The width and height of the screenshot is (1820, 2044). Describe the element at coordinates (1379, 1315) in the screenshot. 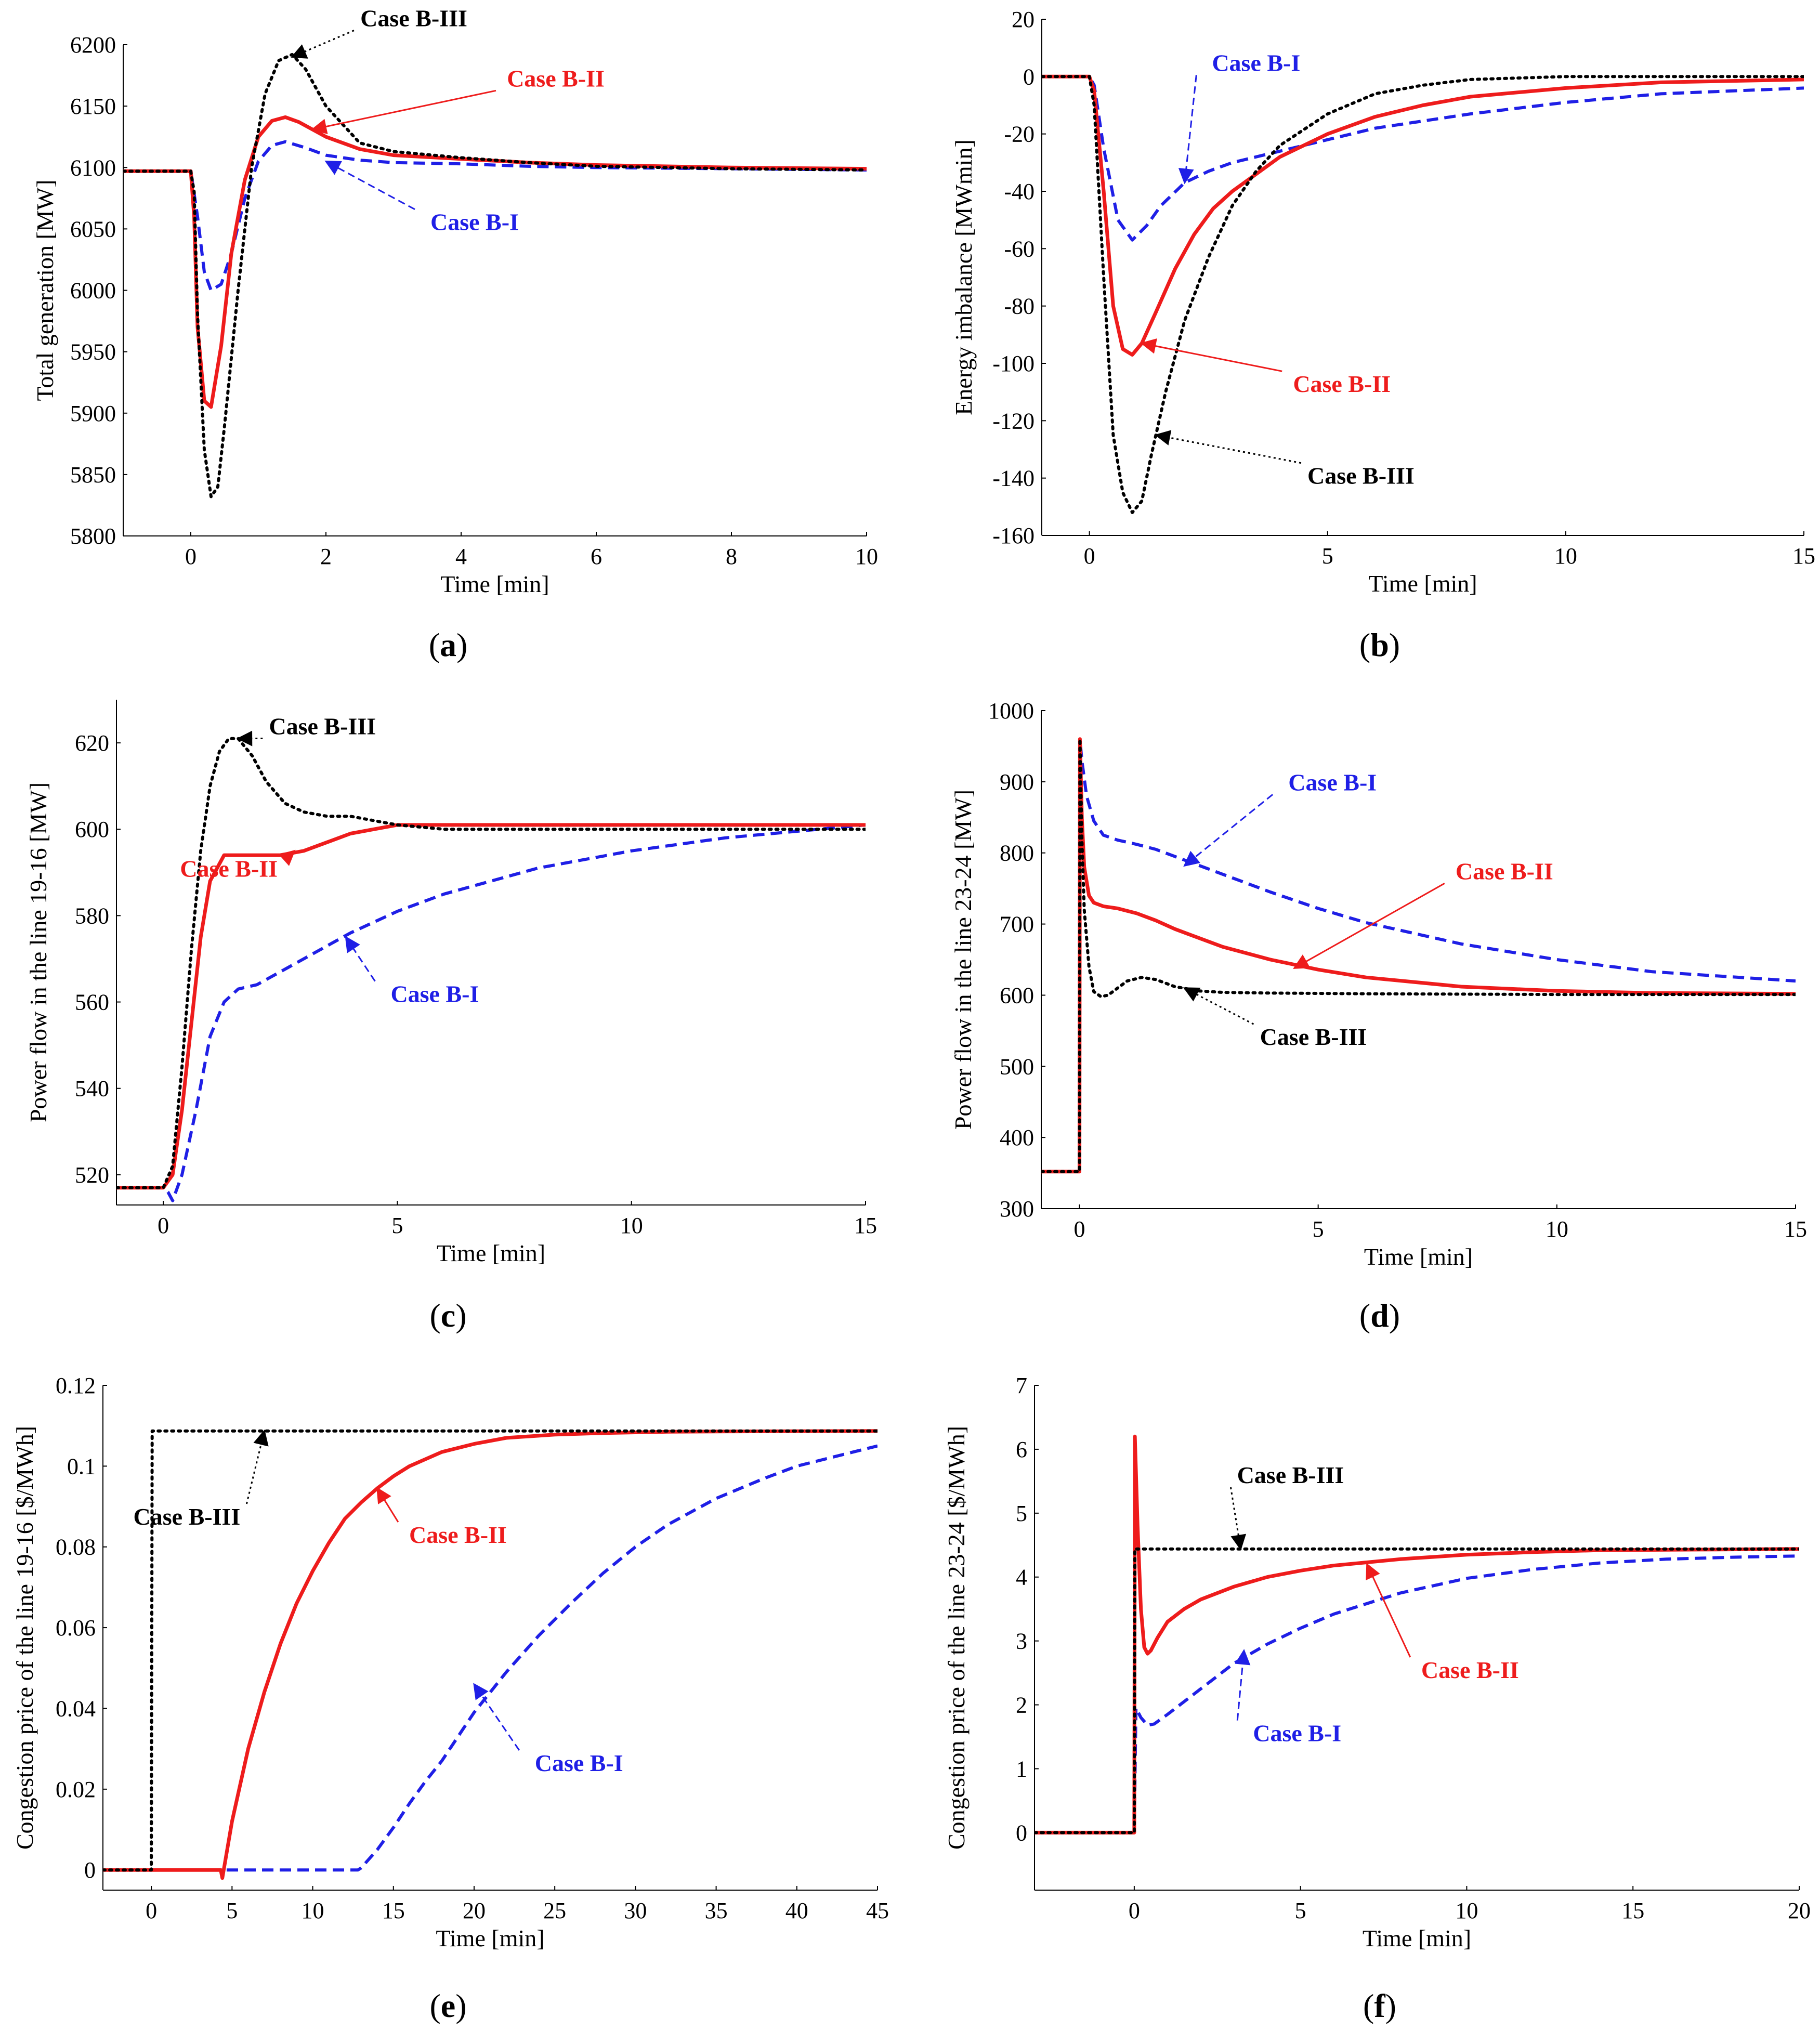

I see `panel-caption: (d)` at that location.